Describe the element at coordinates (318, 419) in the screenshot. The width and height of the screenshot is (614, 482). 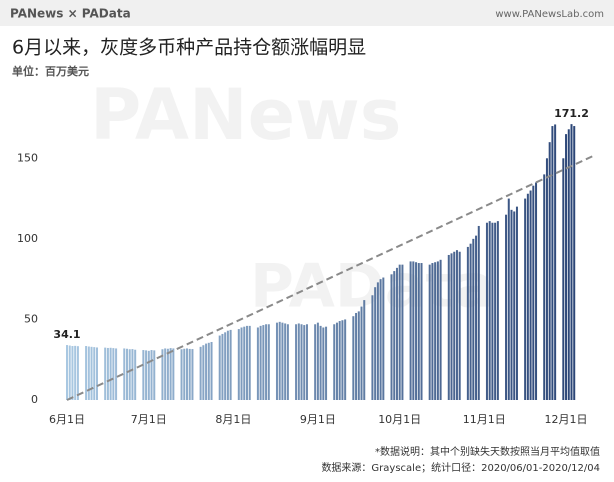
I see `x-tick-label: 9月1日` at that location.